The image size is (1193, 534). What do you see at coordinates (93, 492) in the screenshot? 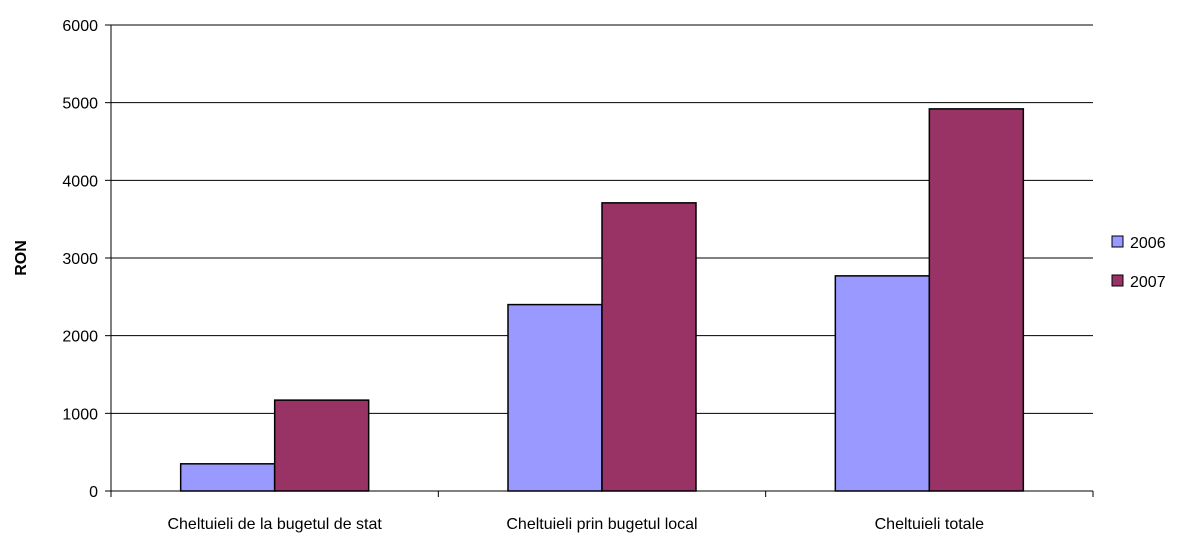
I see `y-tick-label: 0` at bounding box center [93, 492].